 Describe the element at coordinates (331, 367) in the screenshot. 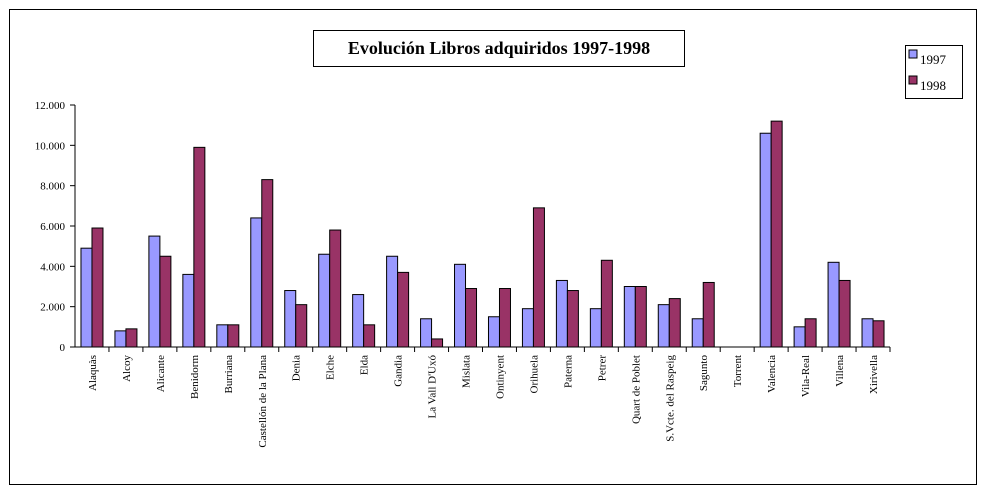

I see `x-tick-label: Elche` at that location.